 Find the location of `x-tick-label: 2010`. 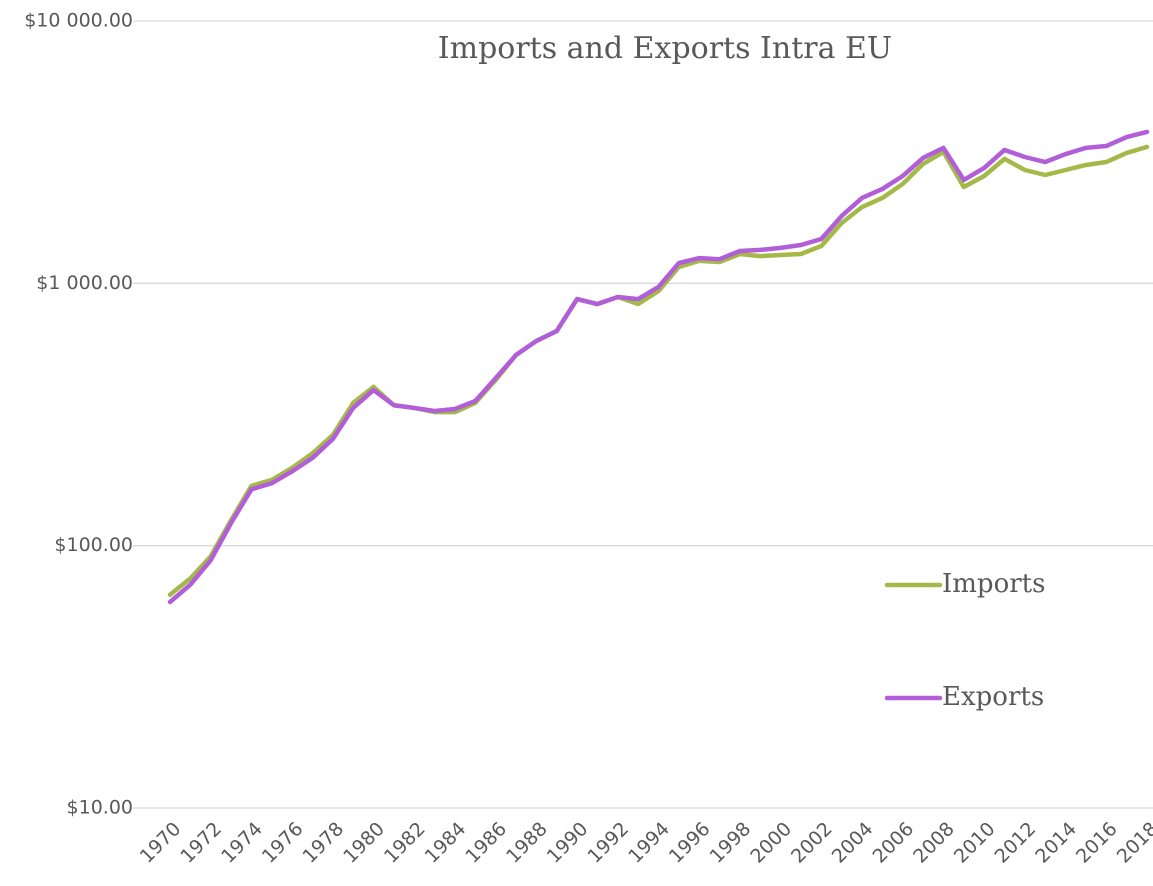

x-tick-label: 2010 is located at coordinates (975, 843).